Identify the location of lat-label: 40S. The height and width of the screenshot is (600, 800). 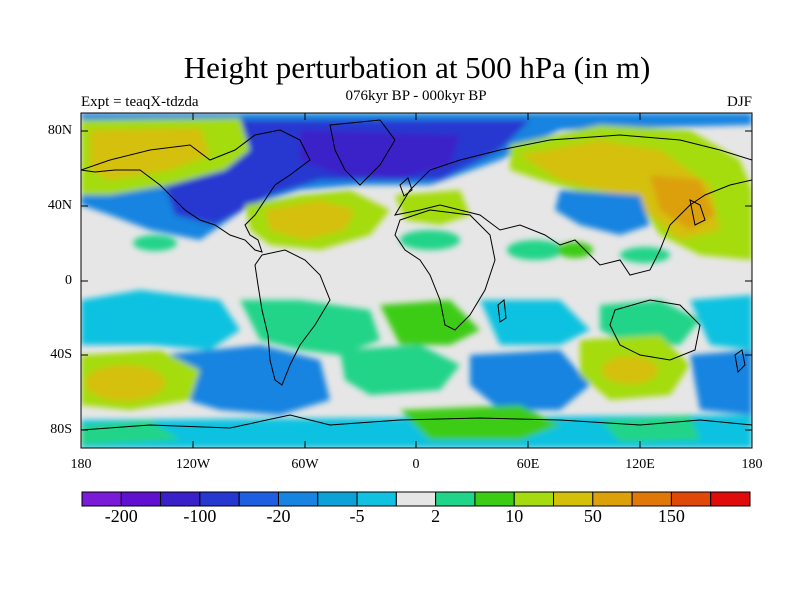
(61, 354).